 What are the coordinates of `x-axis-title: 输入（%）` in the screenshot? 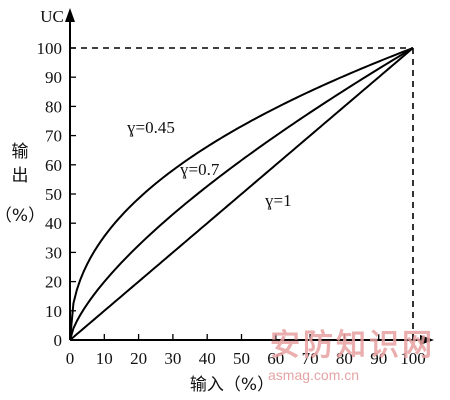 It's located at (232, 385).